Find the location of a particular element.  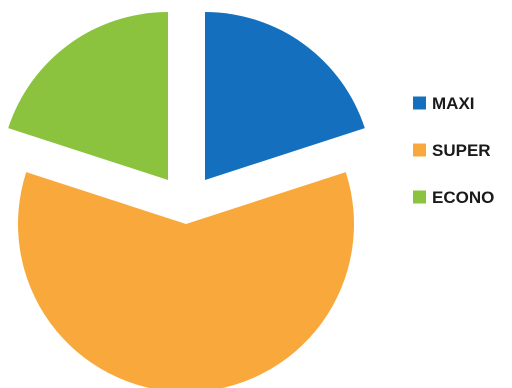

legend-label-maxi: MAXI is located at coordinates (453, 103).